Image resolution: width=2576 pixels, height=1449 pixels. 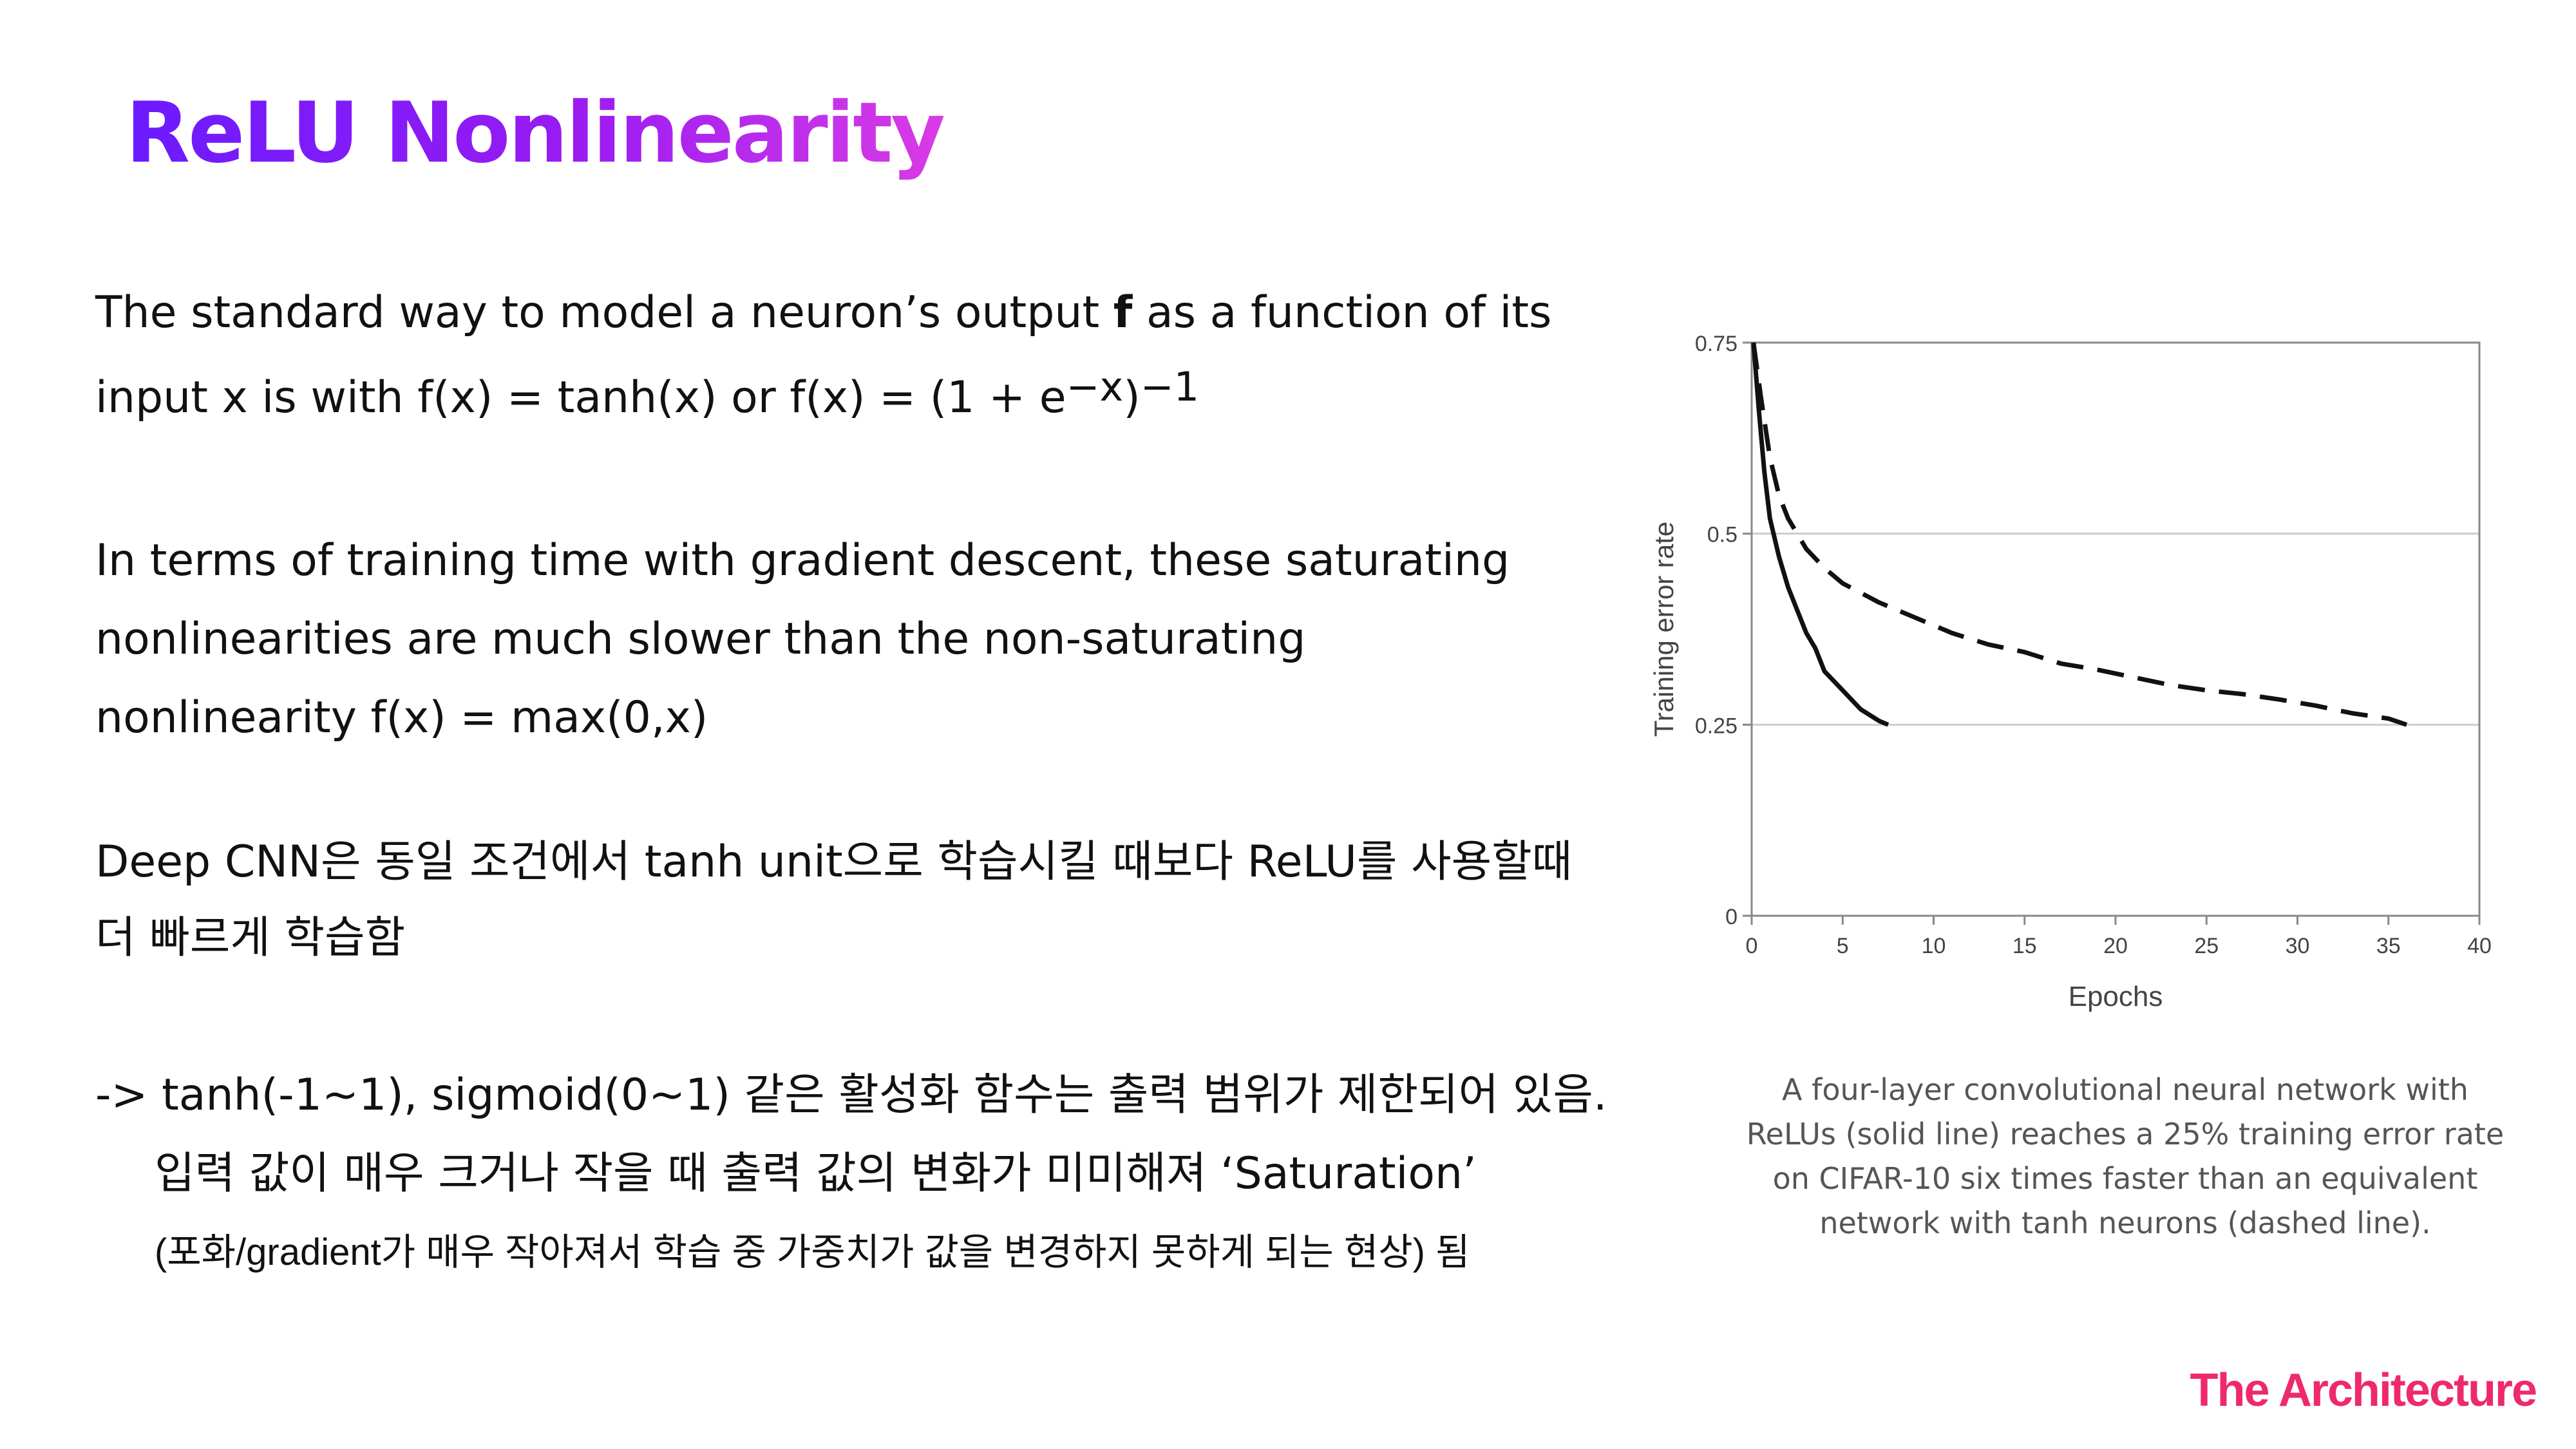 What do you see at coordinates (2116, 997) in the screenshot?
I see `x-axis-label: Epochs` at bounding box center [2116, 997].